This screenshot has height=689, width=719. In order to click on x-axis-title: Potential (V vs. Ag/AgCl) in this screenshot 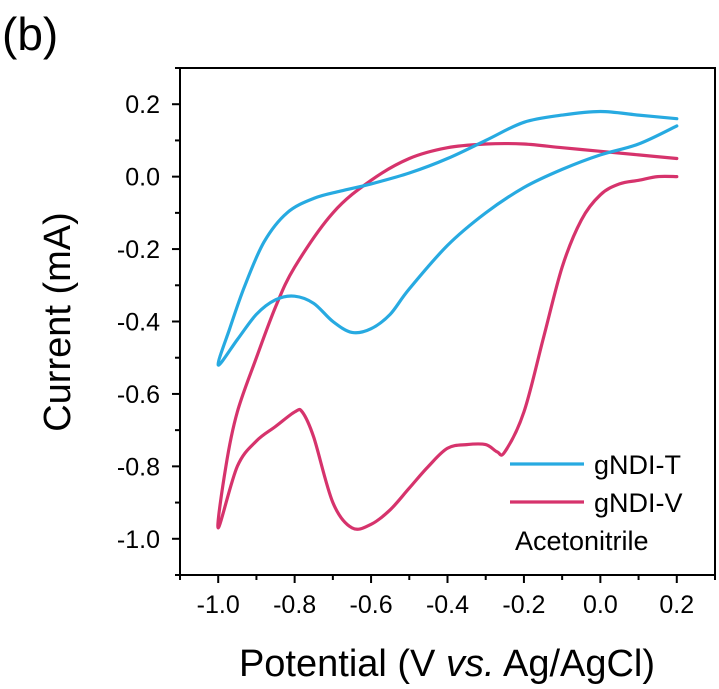, I will do `click(447, 664)`.